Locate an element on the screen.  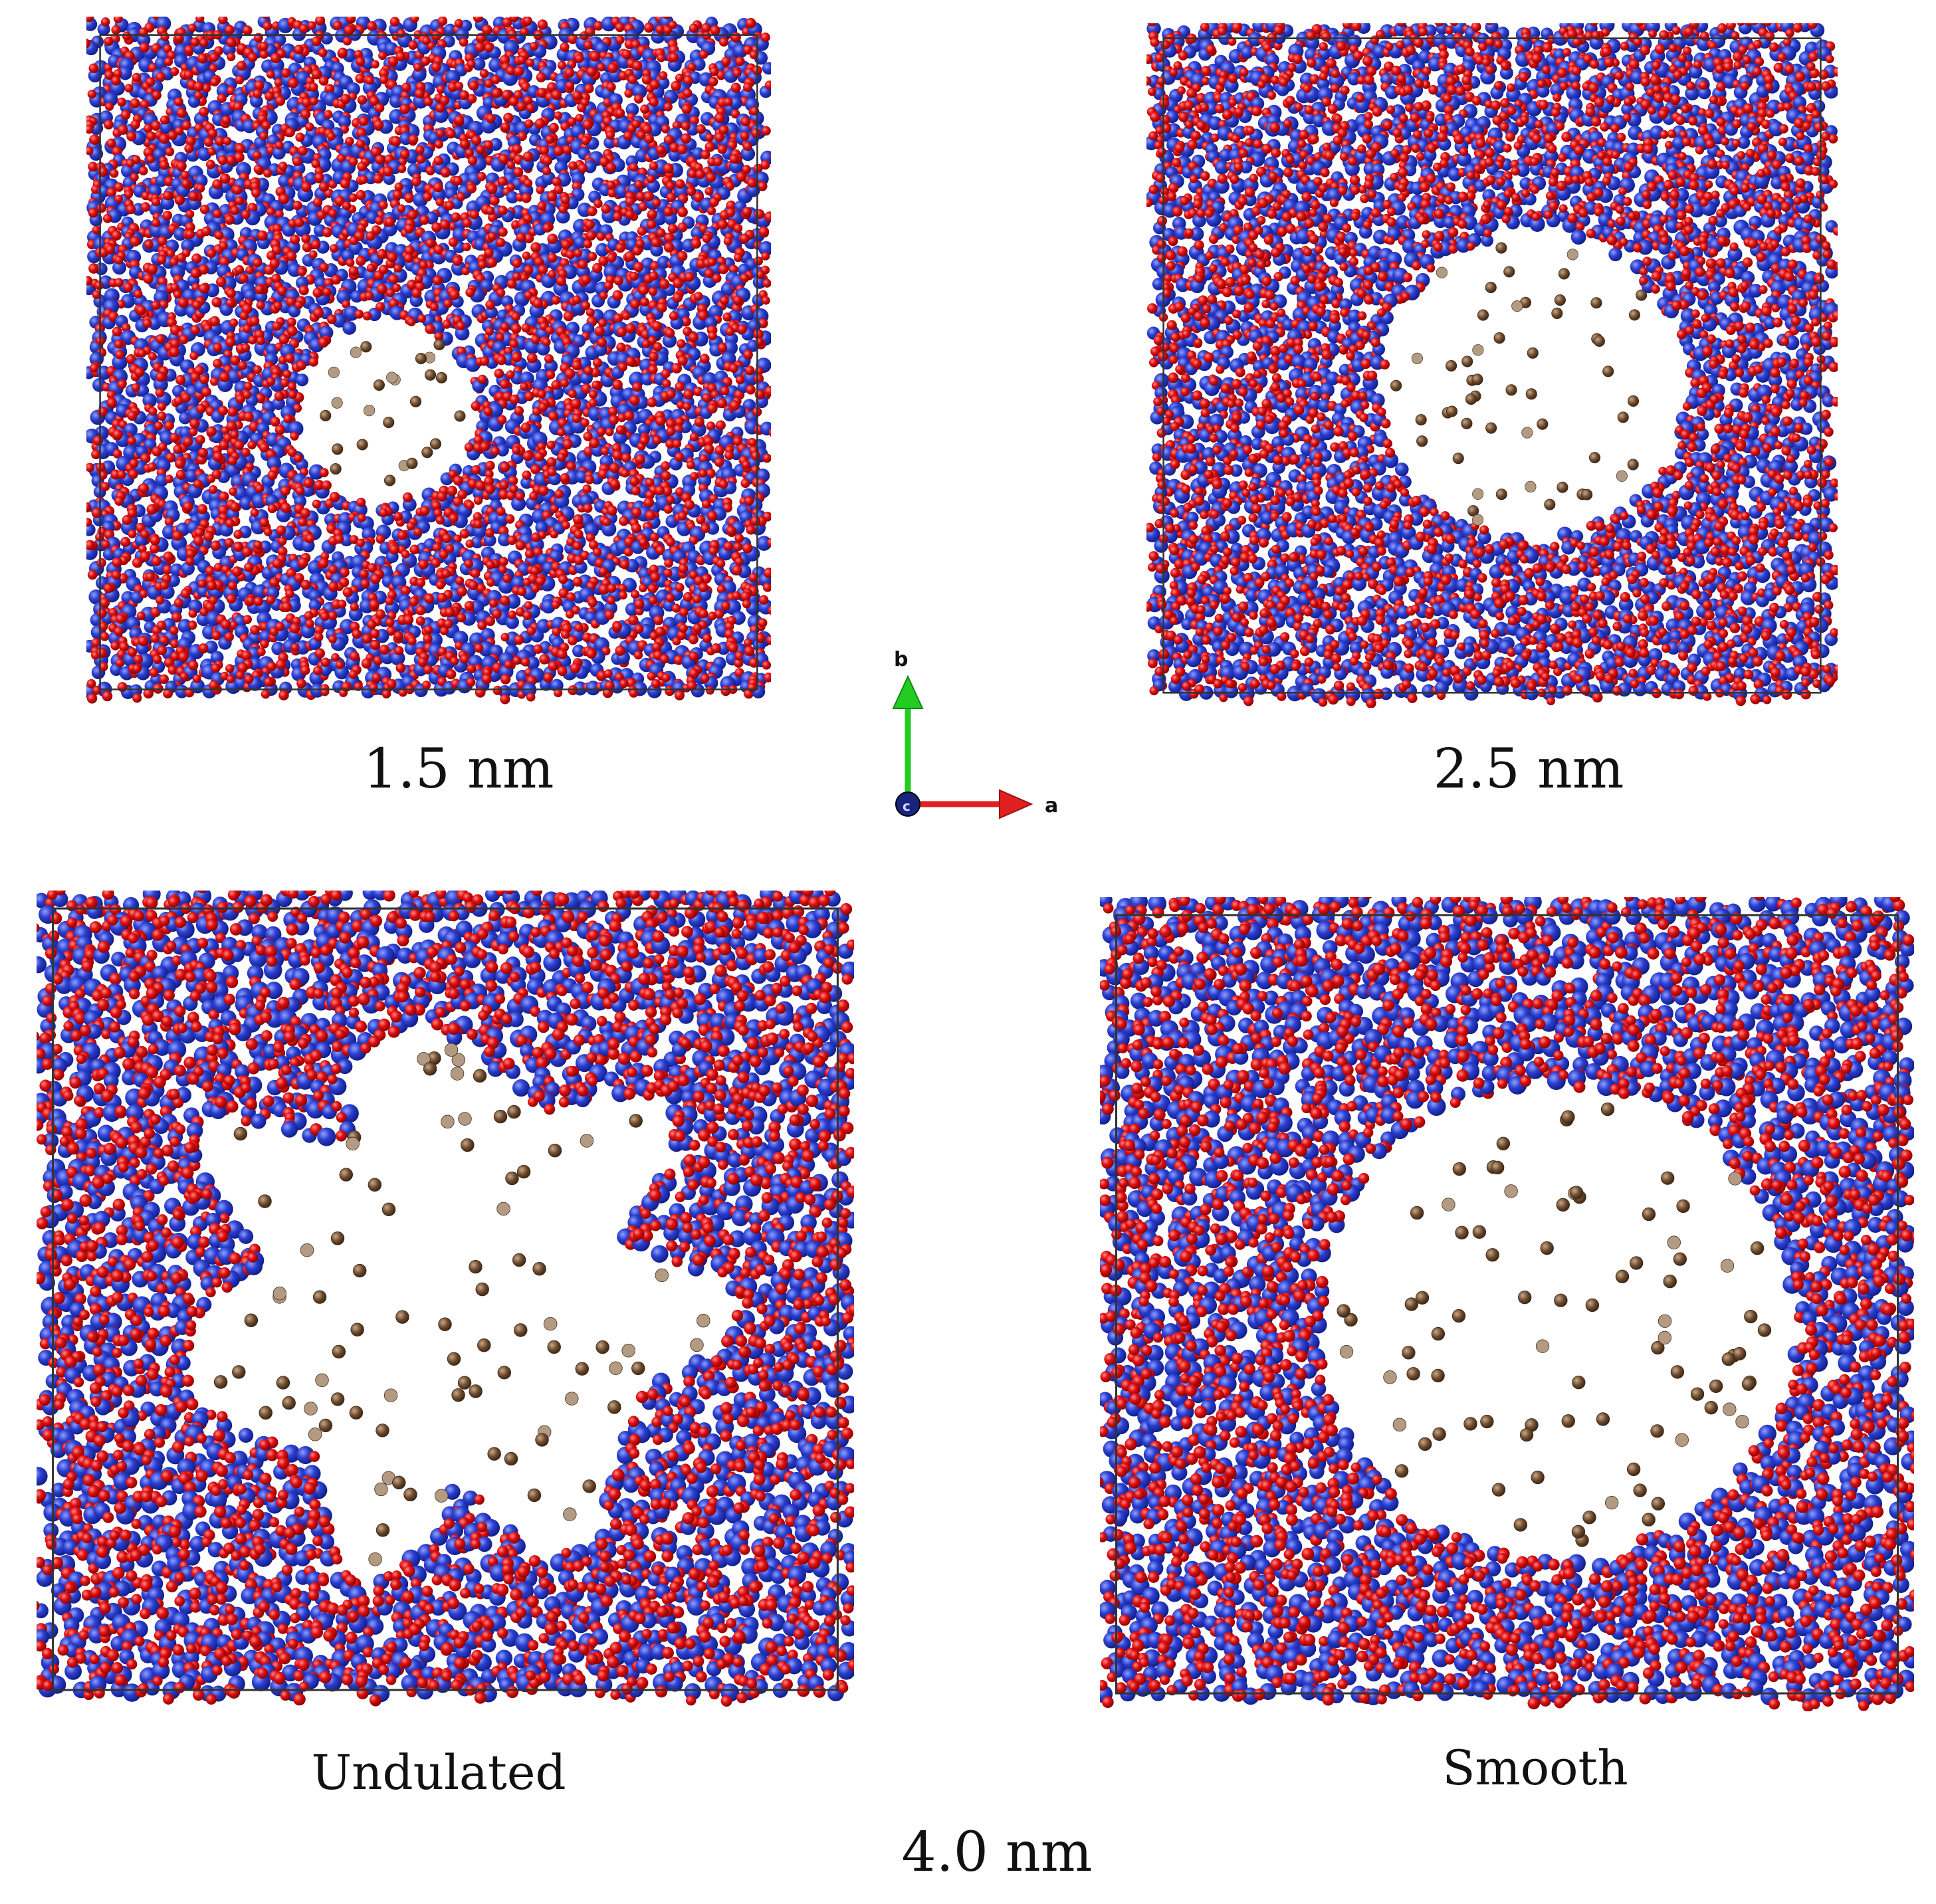
axis-label-a: a is located at coordinates (1051, 805).